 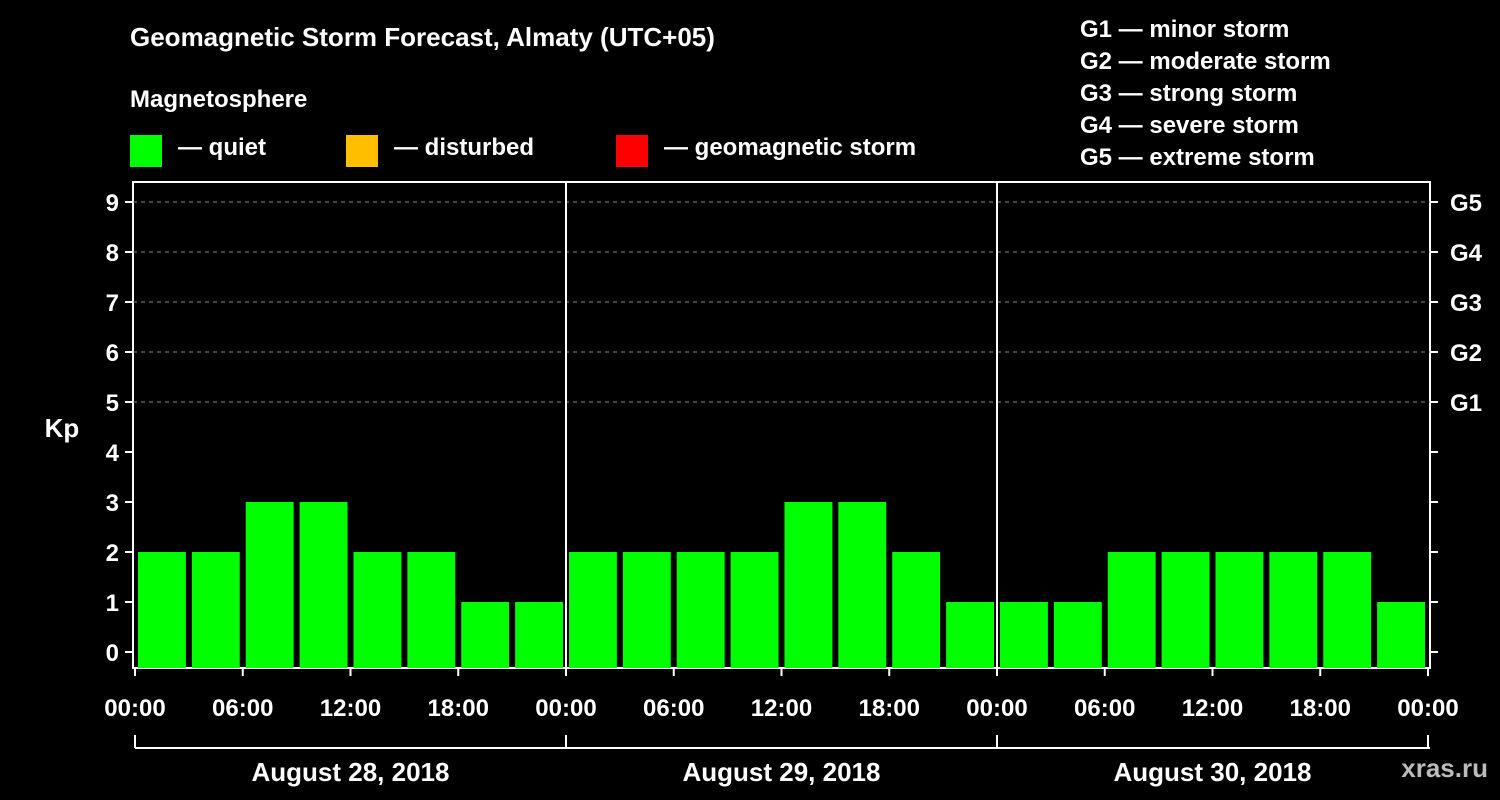 I want to click on y-tick-label-8: 8, so click(x=112, y=253).